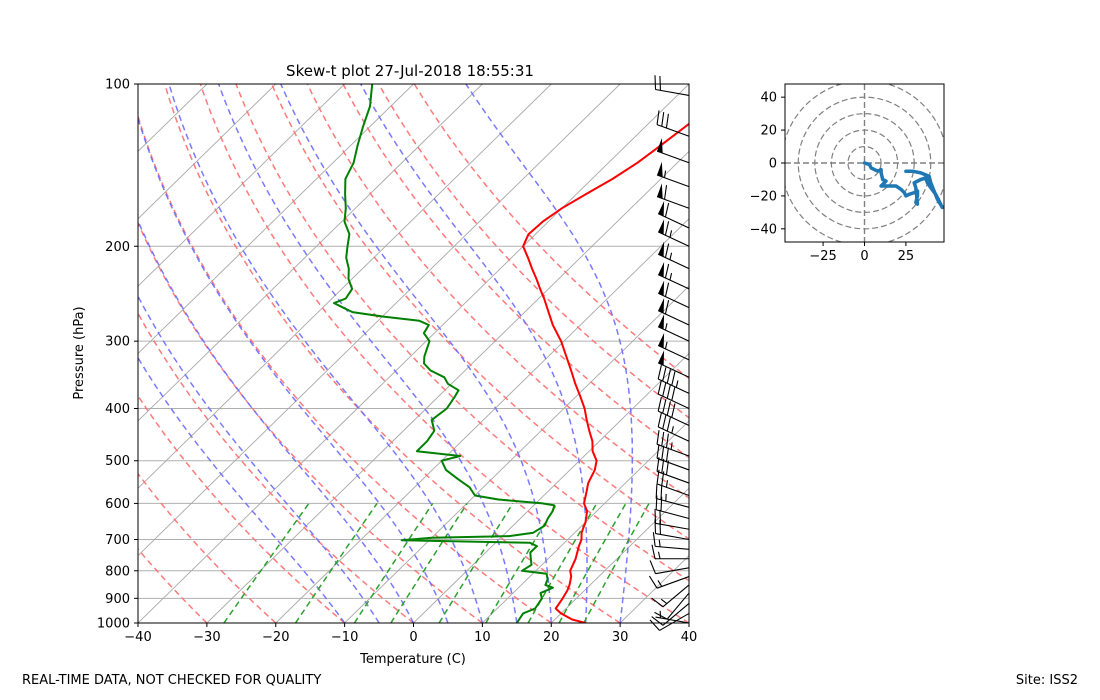  Describe the element at coordinates (117, 409) in the screenshot. I see `y-tick-label: 400` at that location.